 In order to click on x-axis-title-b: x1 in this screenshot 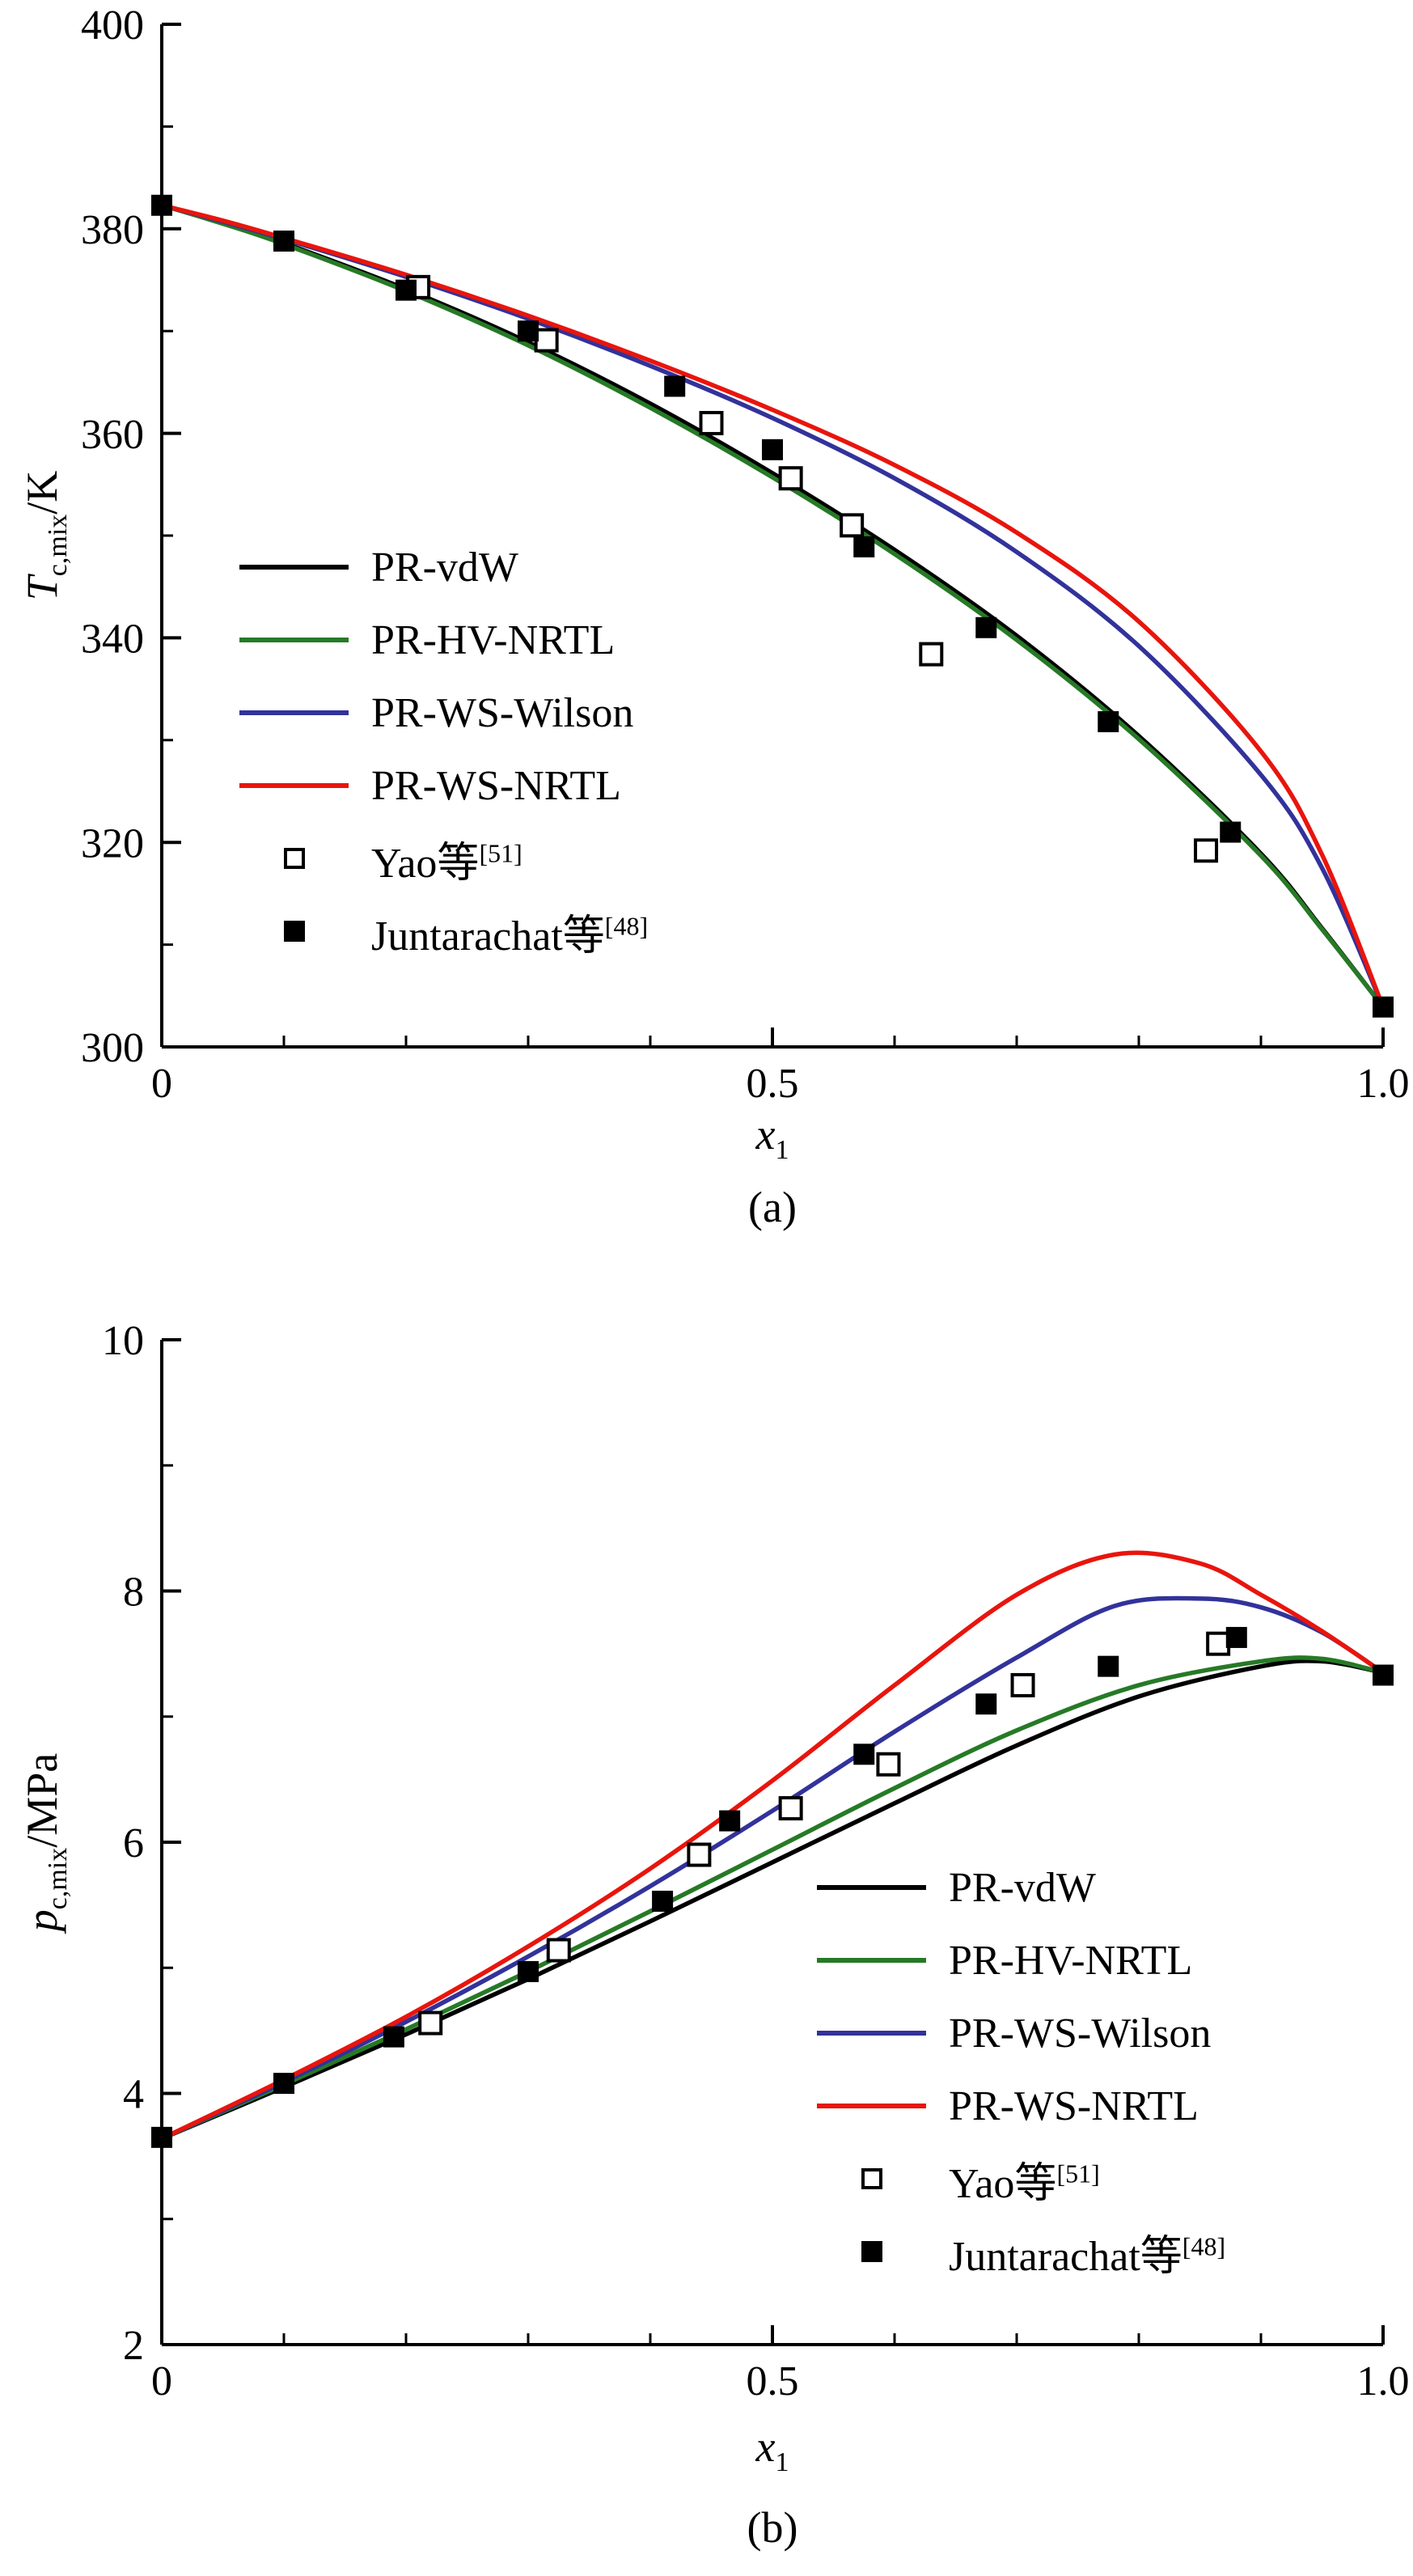, I will do `click(772, 2448)`.